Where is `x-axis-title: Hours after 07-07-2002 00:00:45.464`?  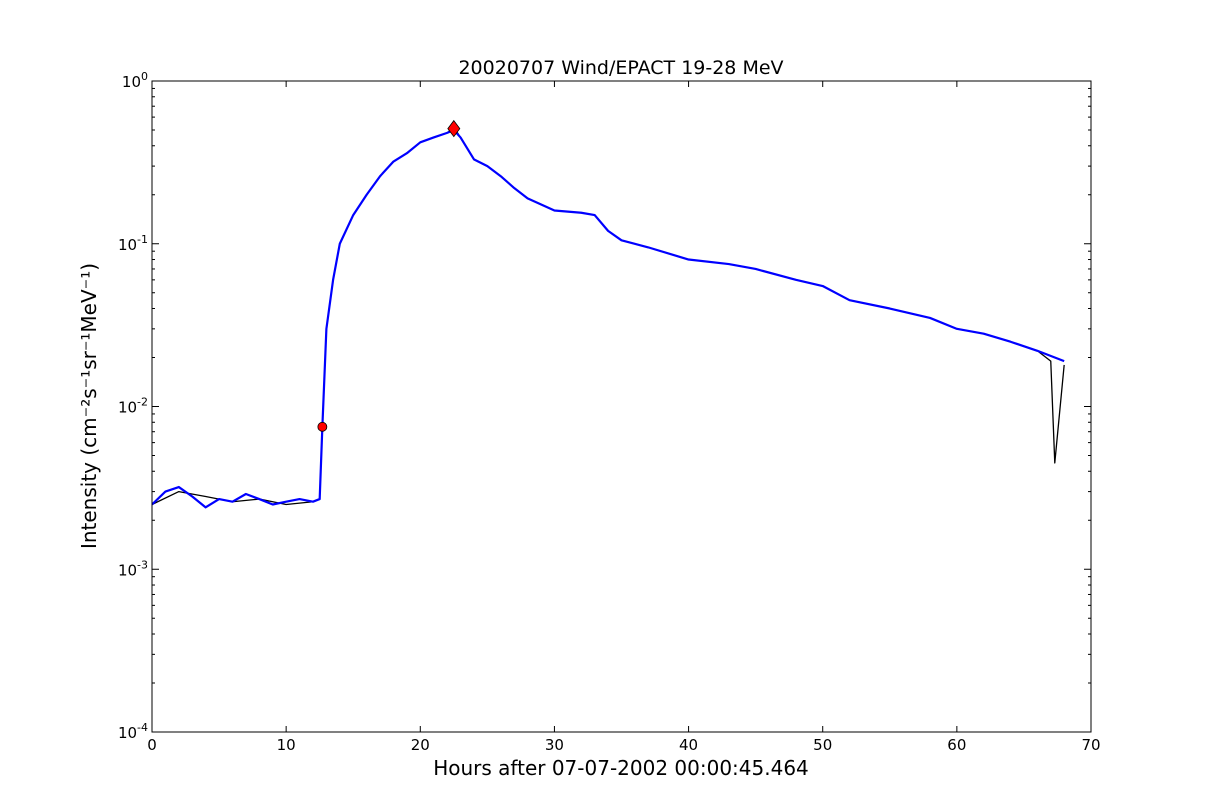
x-axis-title: Hours after 07-07-2002 00:00:45.464 is located at coordinates (621, 768).